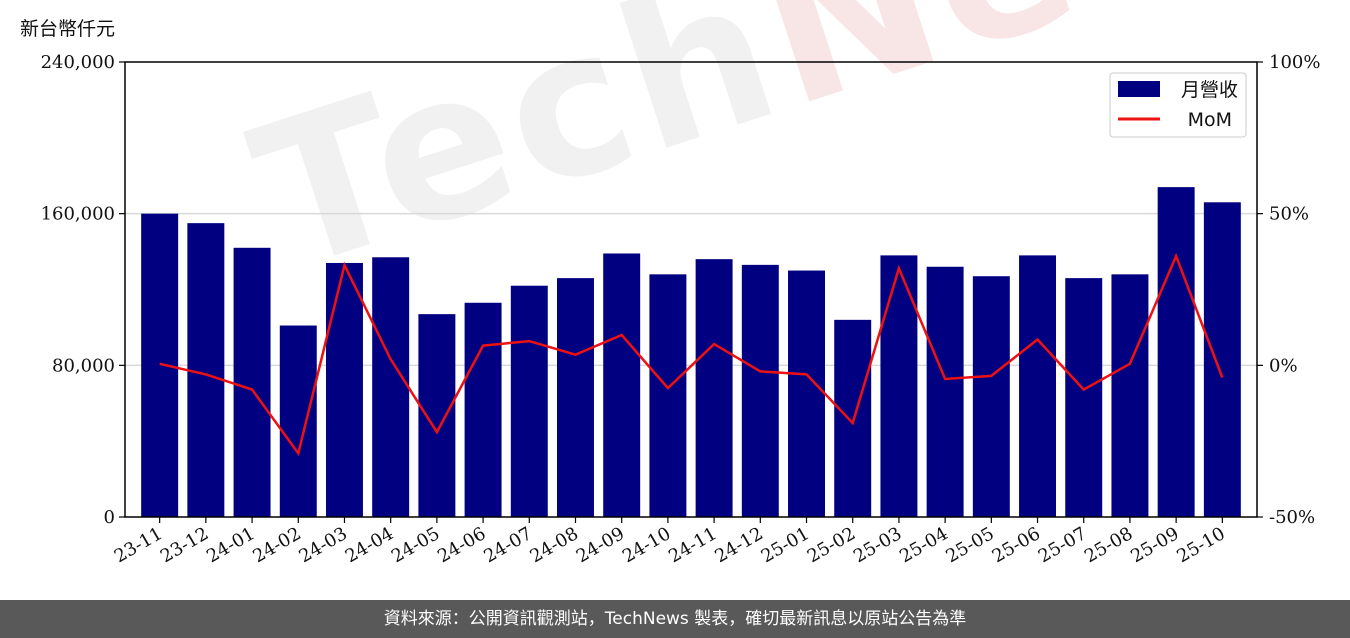 The height and width of the screenshot is (638, 1350). I want to click on x-tick-label: 24-12, so click(738, 545).